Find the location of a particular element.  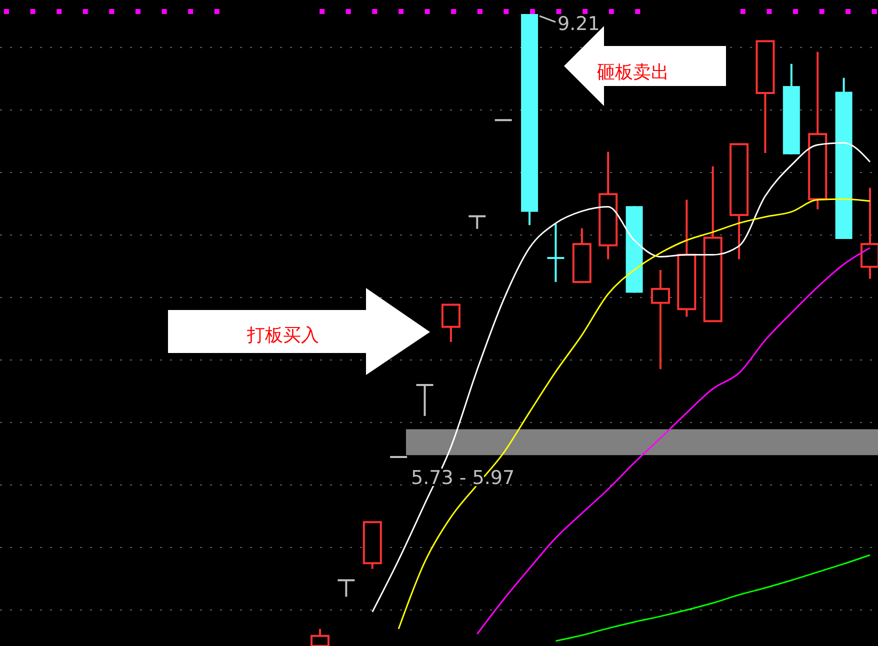

annotation: 打板买入 is located at coordinates (282, 335).